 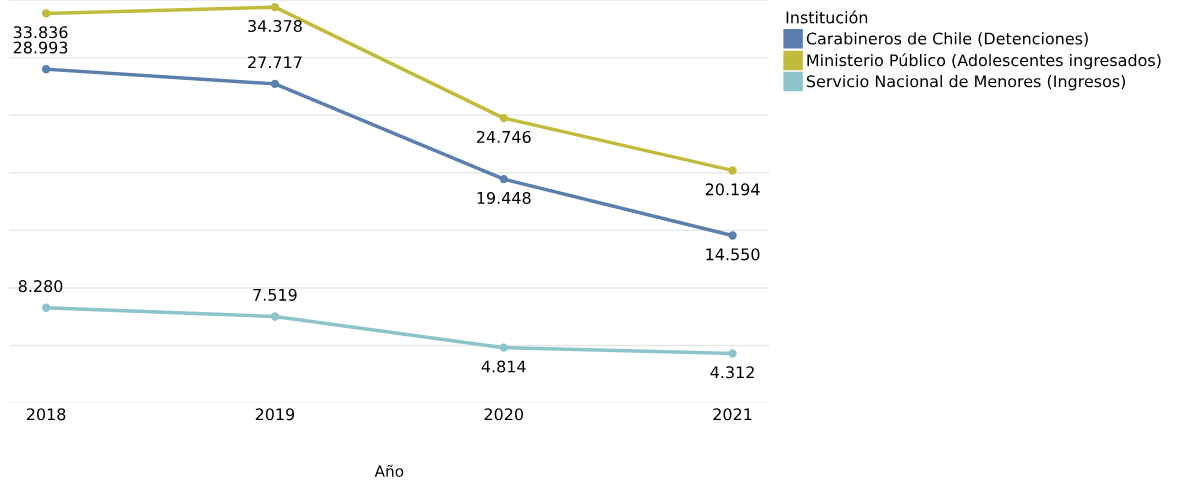 I want to click on x-axis-title: Año, so click(x=389, y=470).